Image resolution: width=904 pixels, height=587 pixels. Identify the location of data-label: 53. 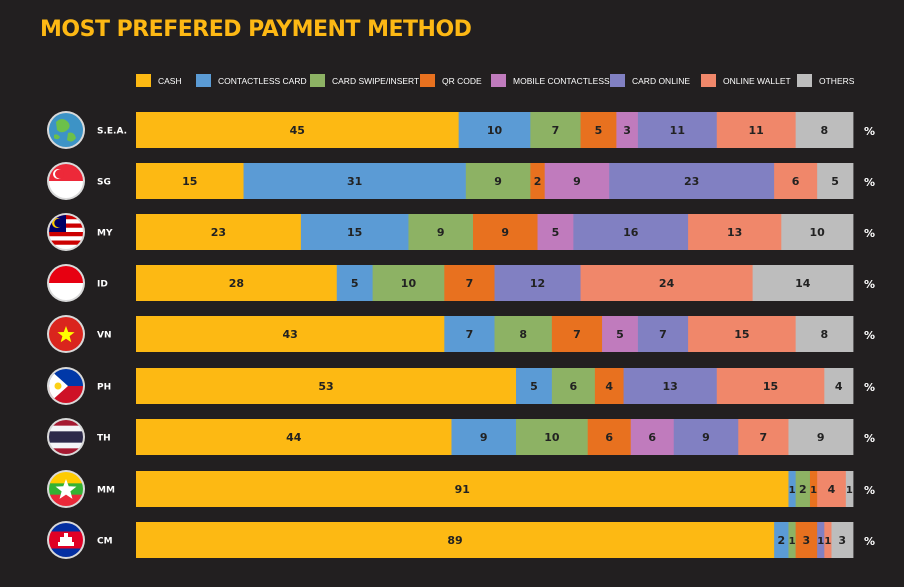
(325, 386).